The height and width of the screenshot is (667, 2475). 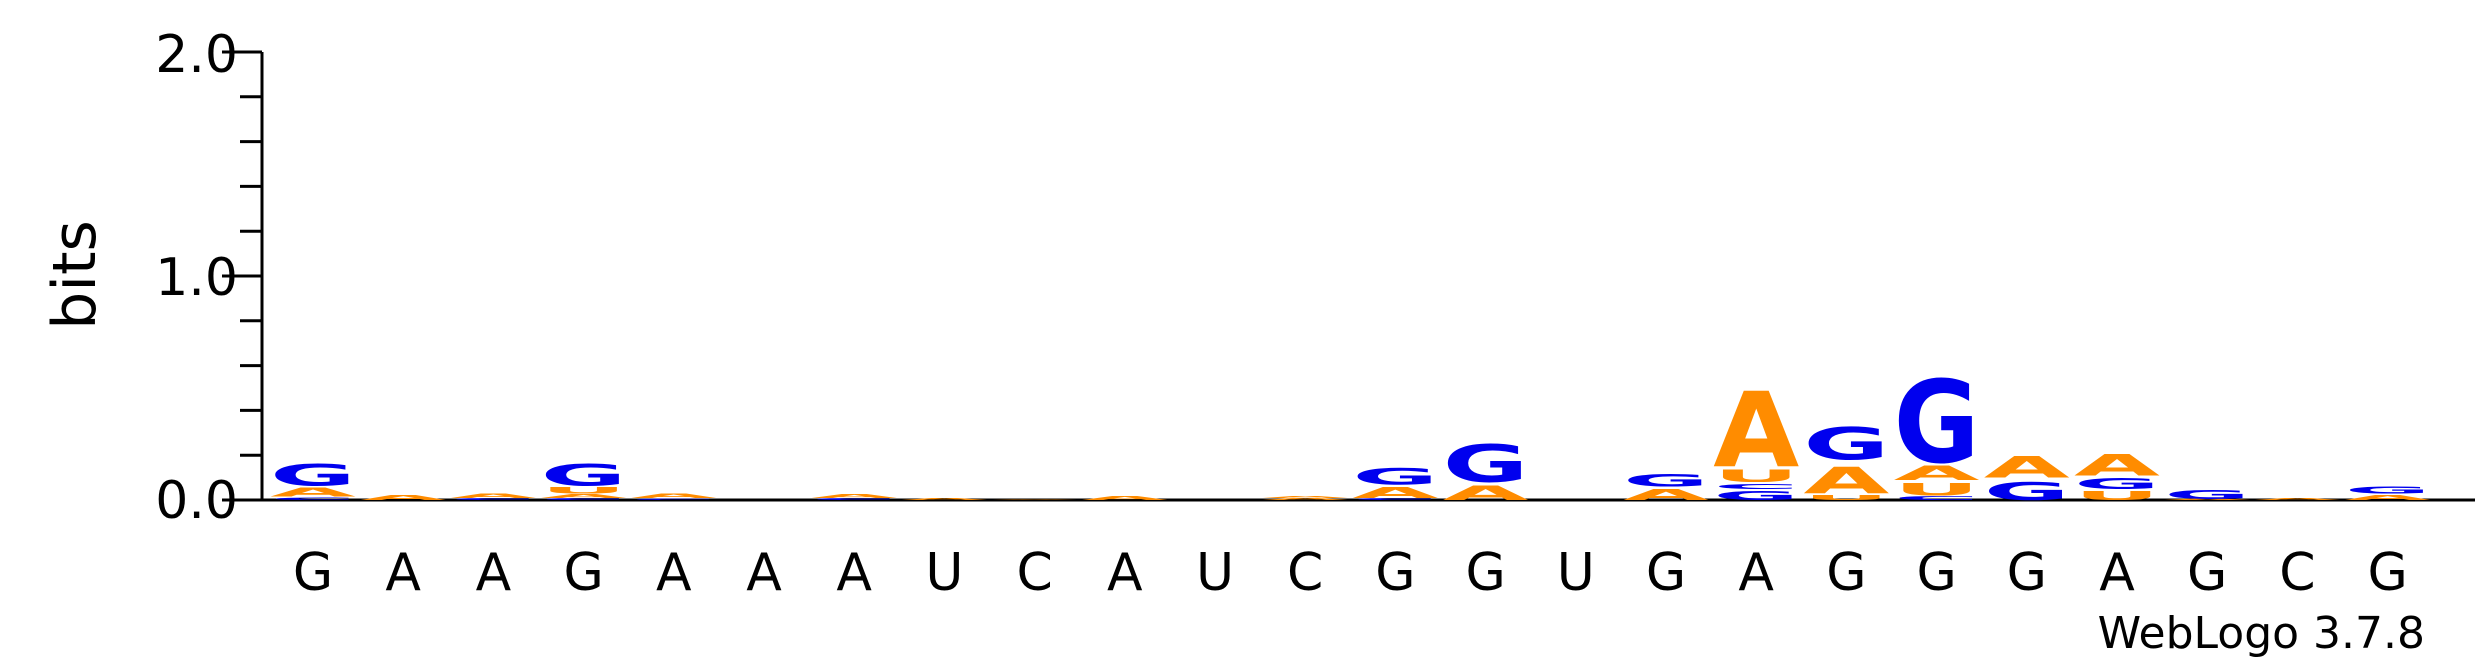 What do you see at coordinates (75, 275) in the screenshot?
I see `y-axis-label: bits` at bounding box center [75, 275].